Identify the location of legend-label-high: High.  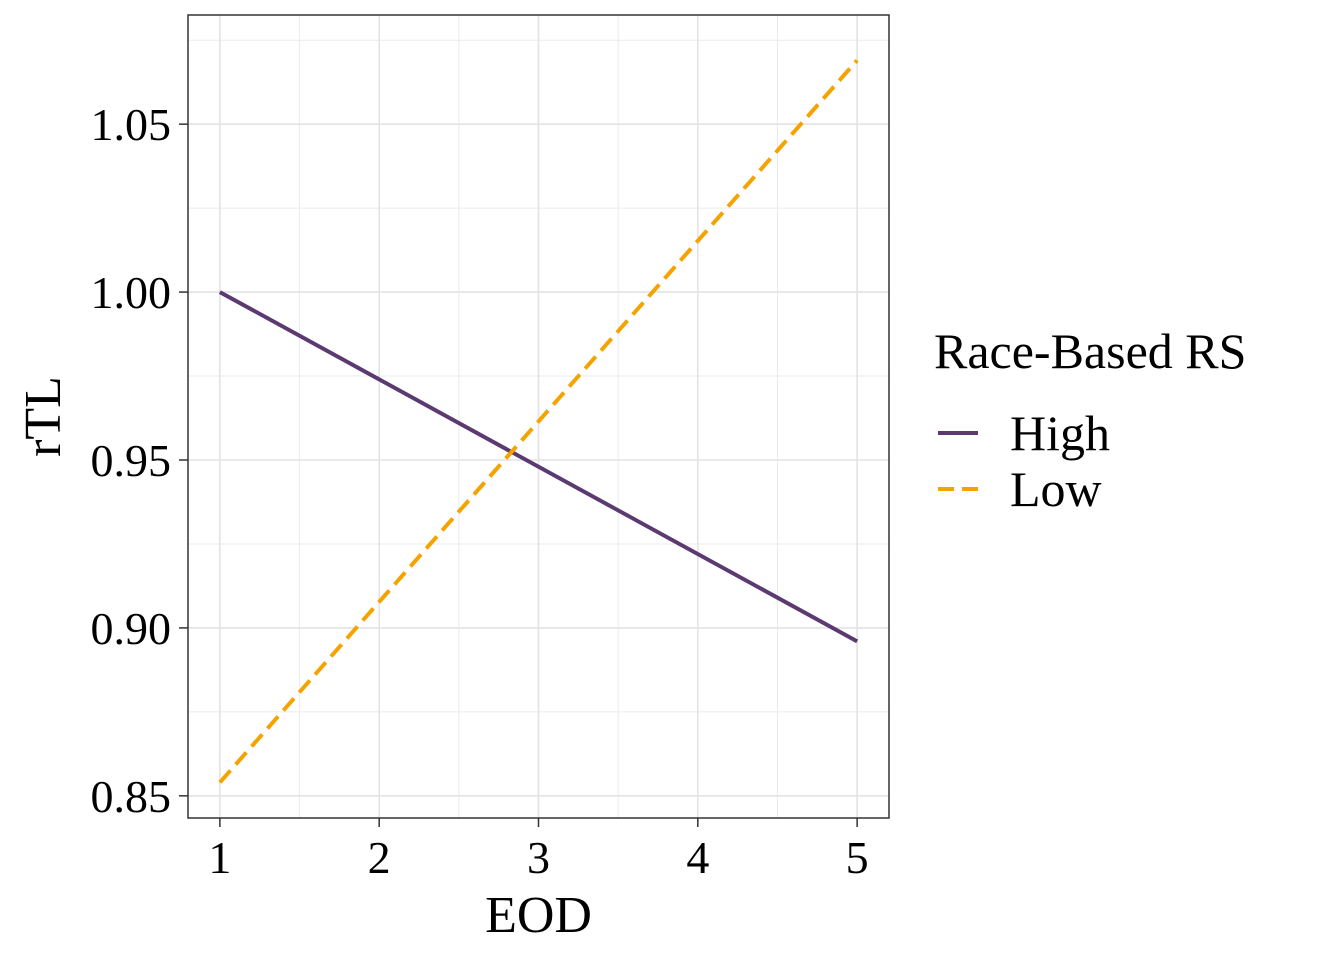
(1060, 433).